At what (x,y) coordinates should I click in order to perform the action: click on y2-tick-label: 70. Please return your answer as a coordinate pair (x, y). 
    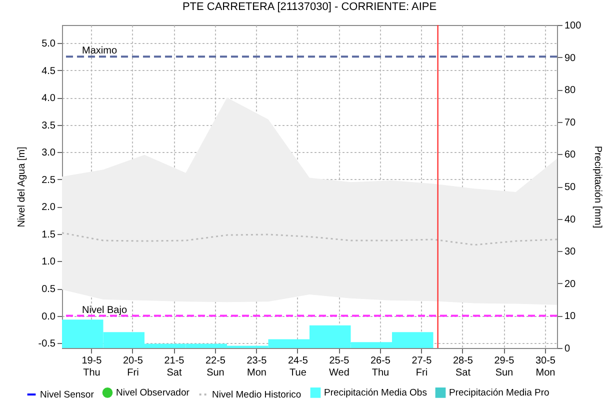
    Looking at the image, I should click on (570, 122).